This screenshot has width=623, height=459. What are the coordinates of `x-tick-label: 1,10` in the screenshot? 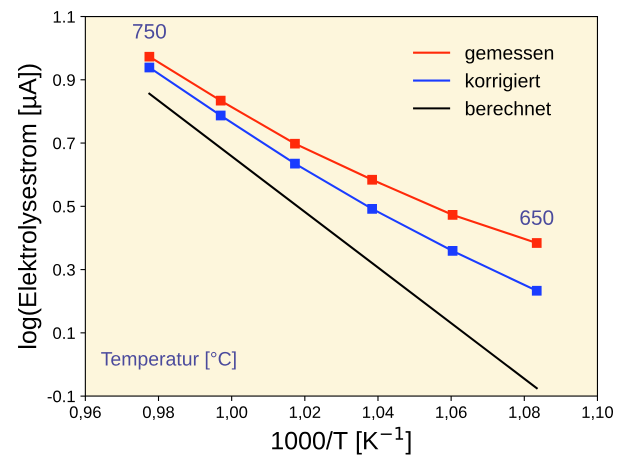 It's located at (598, 413).